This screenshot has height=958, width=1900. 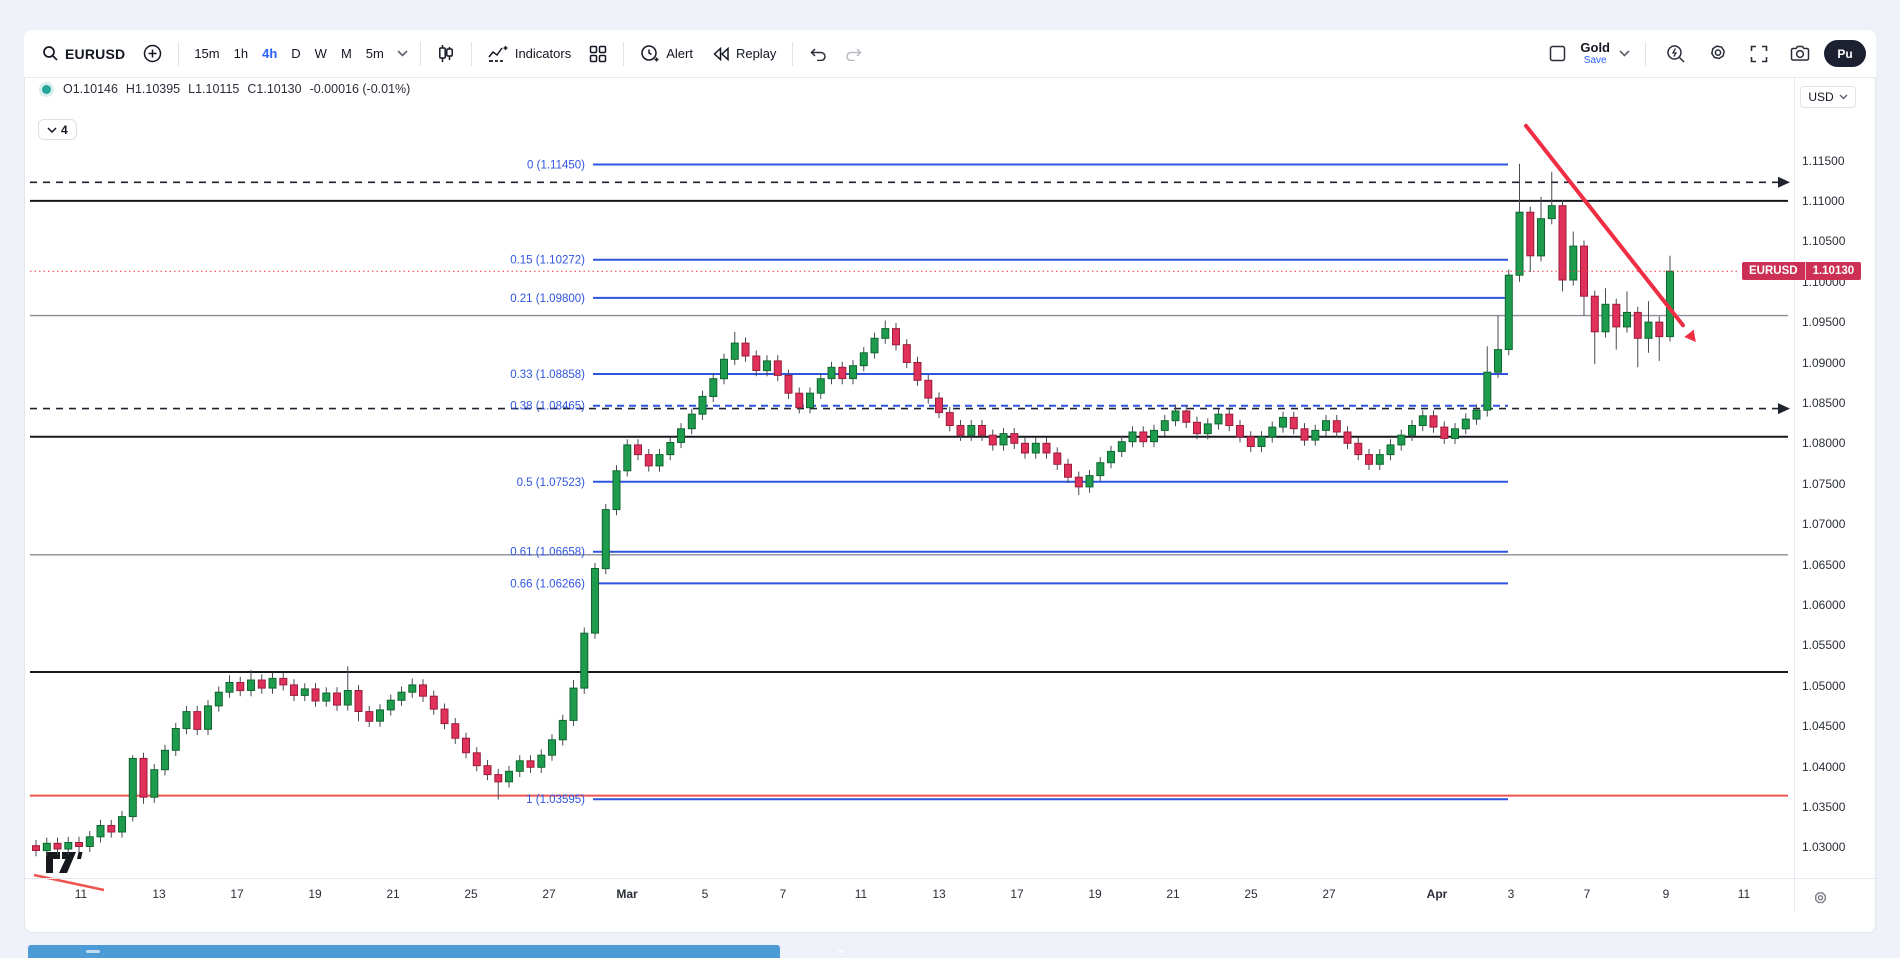 I want to click on multichart-select-button, so click(x=1557, y=53).